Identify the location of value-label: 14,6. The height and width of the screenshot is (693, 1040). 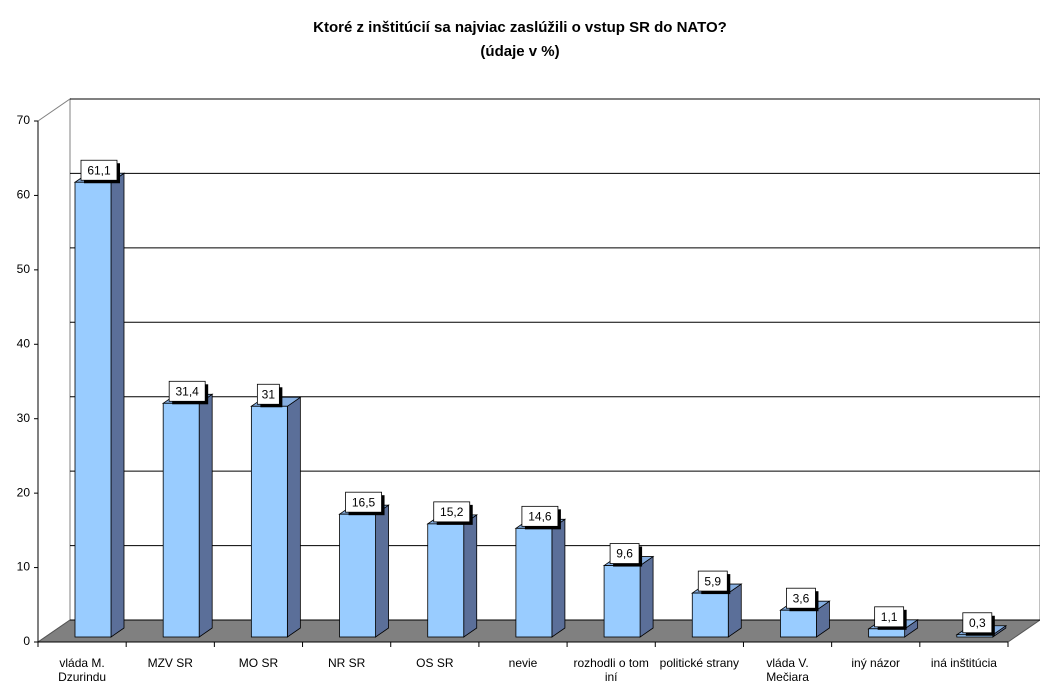
(540, 517).